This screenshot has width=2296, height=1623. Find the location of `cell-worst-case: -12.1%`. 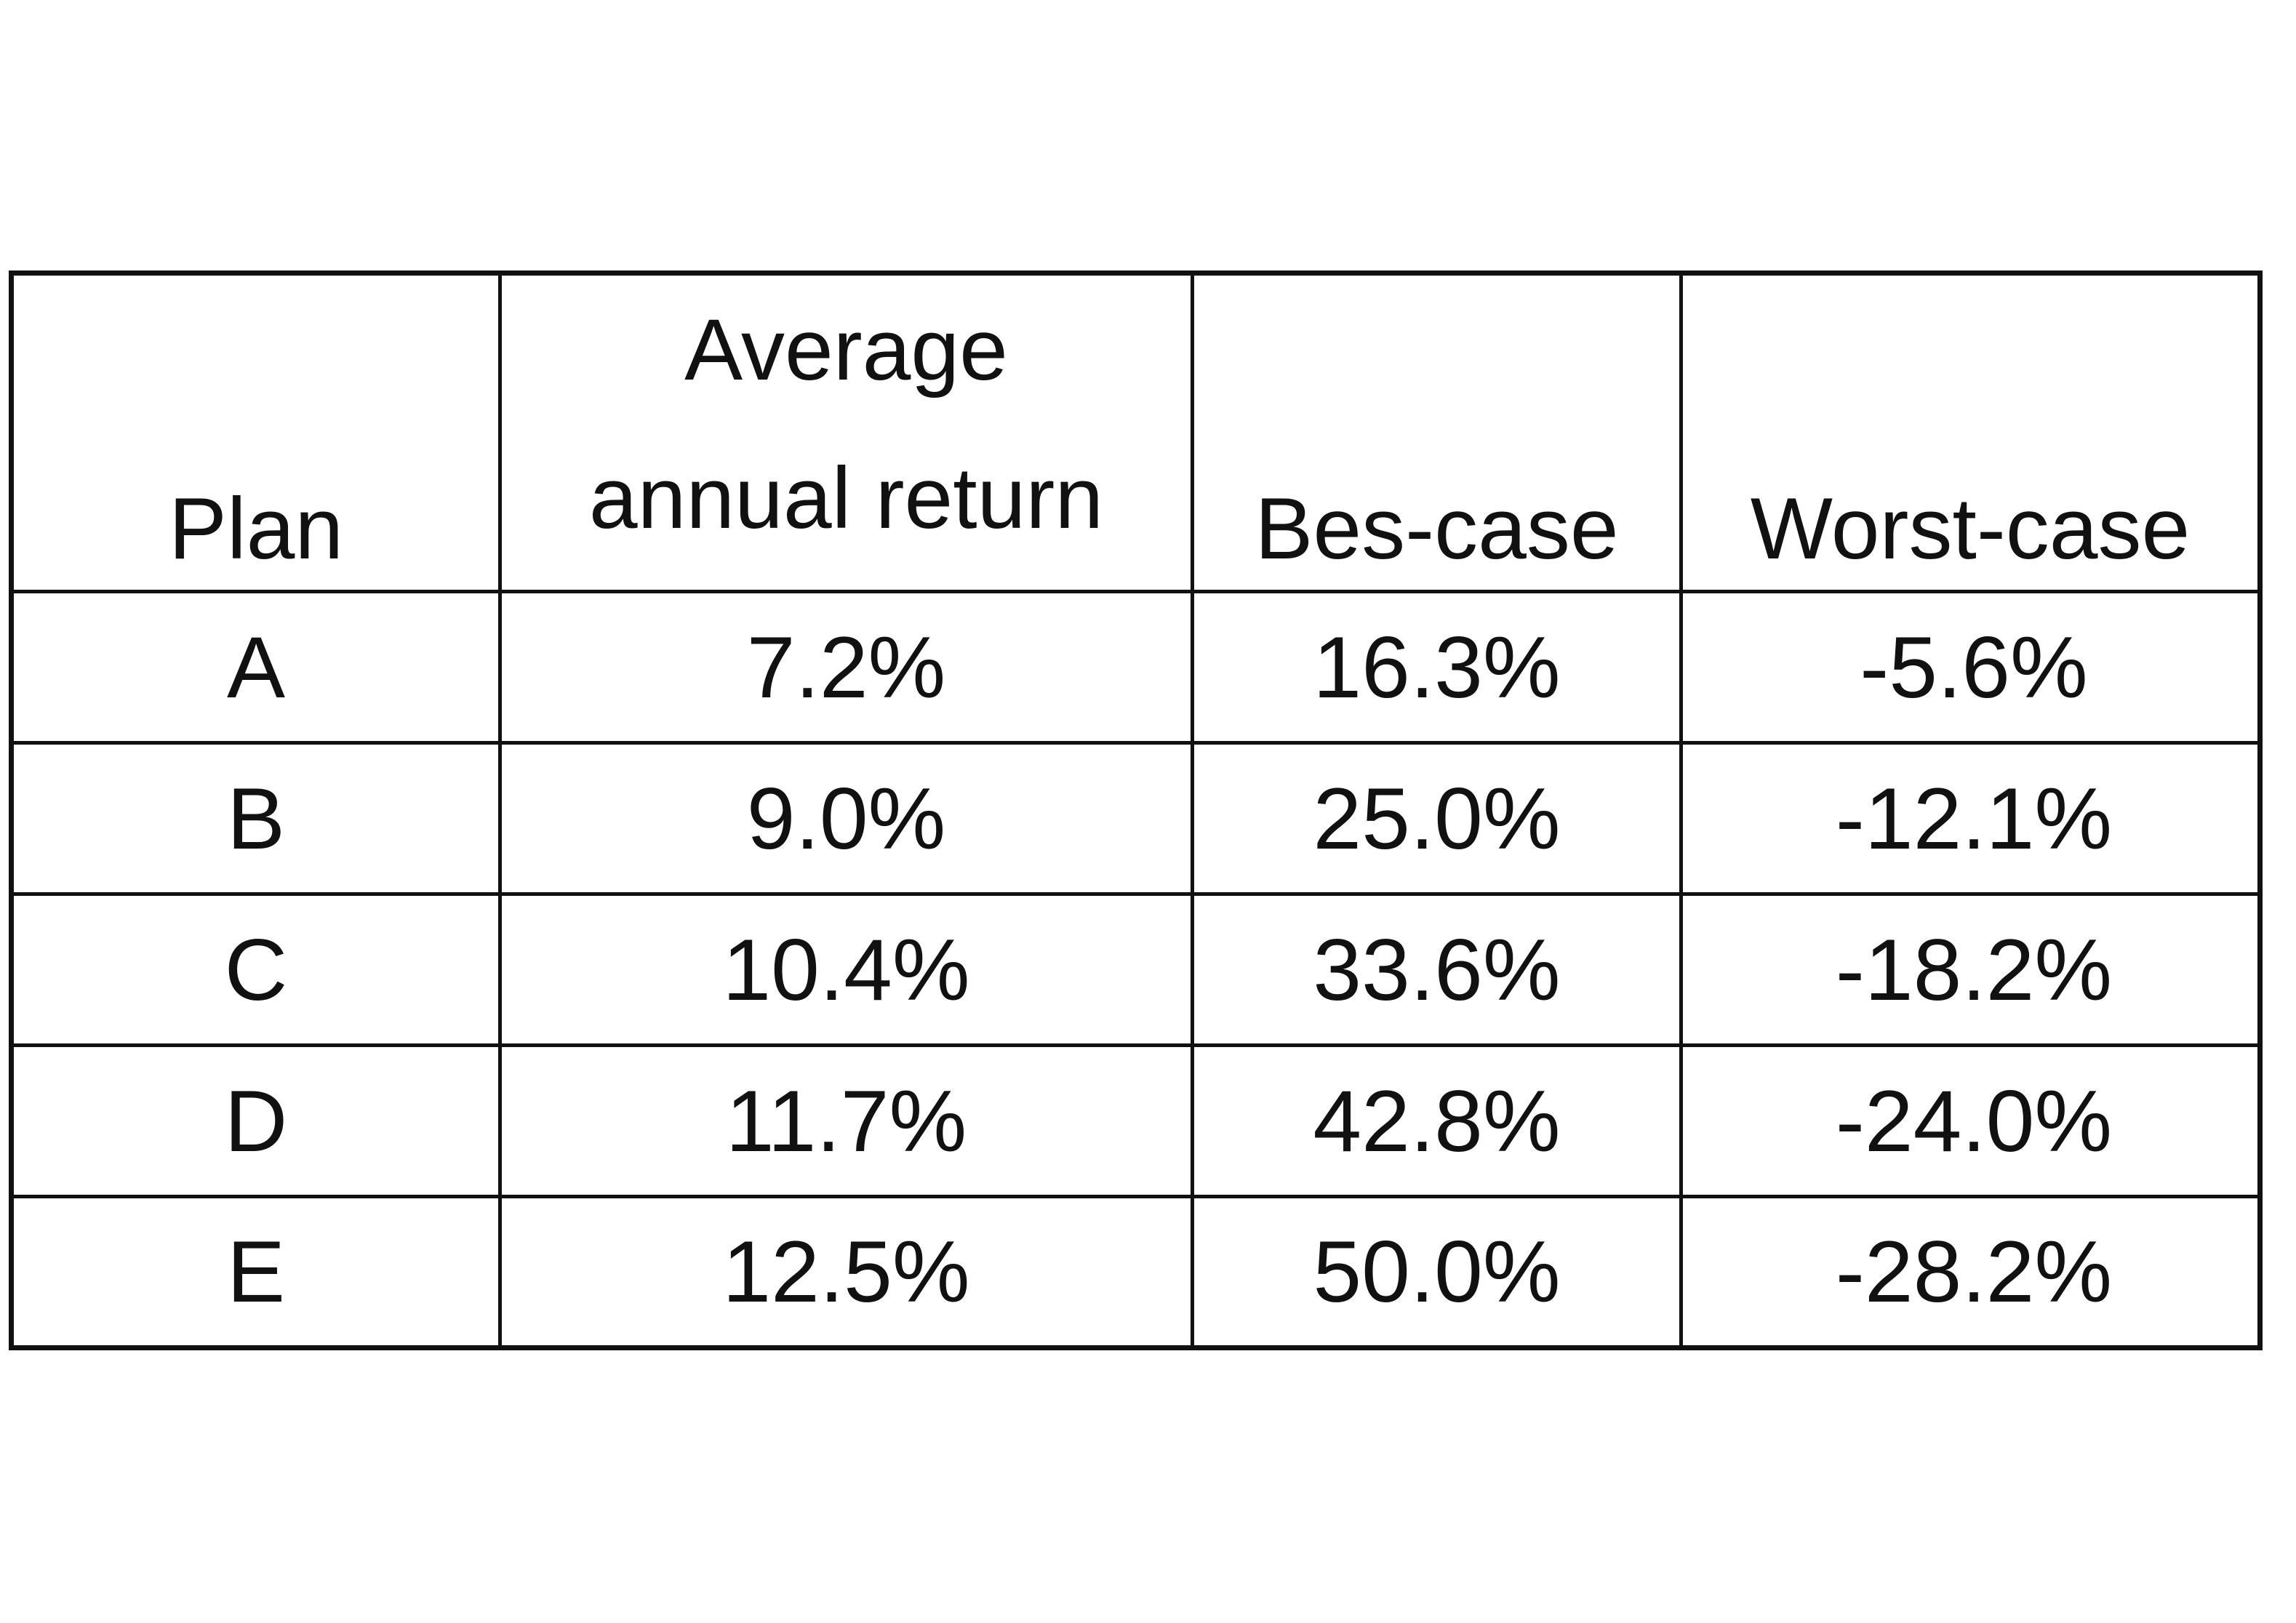

cell-worst-case: -12.1% is located at coordinates (1970, 818).